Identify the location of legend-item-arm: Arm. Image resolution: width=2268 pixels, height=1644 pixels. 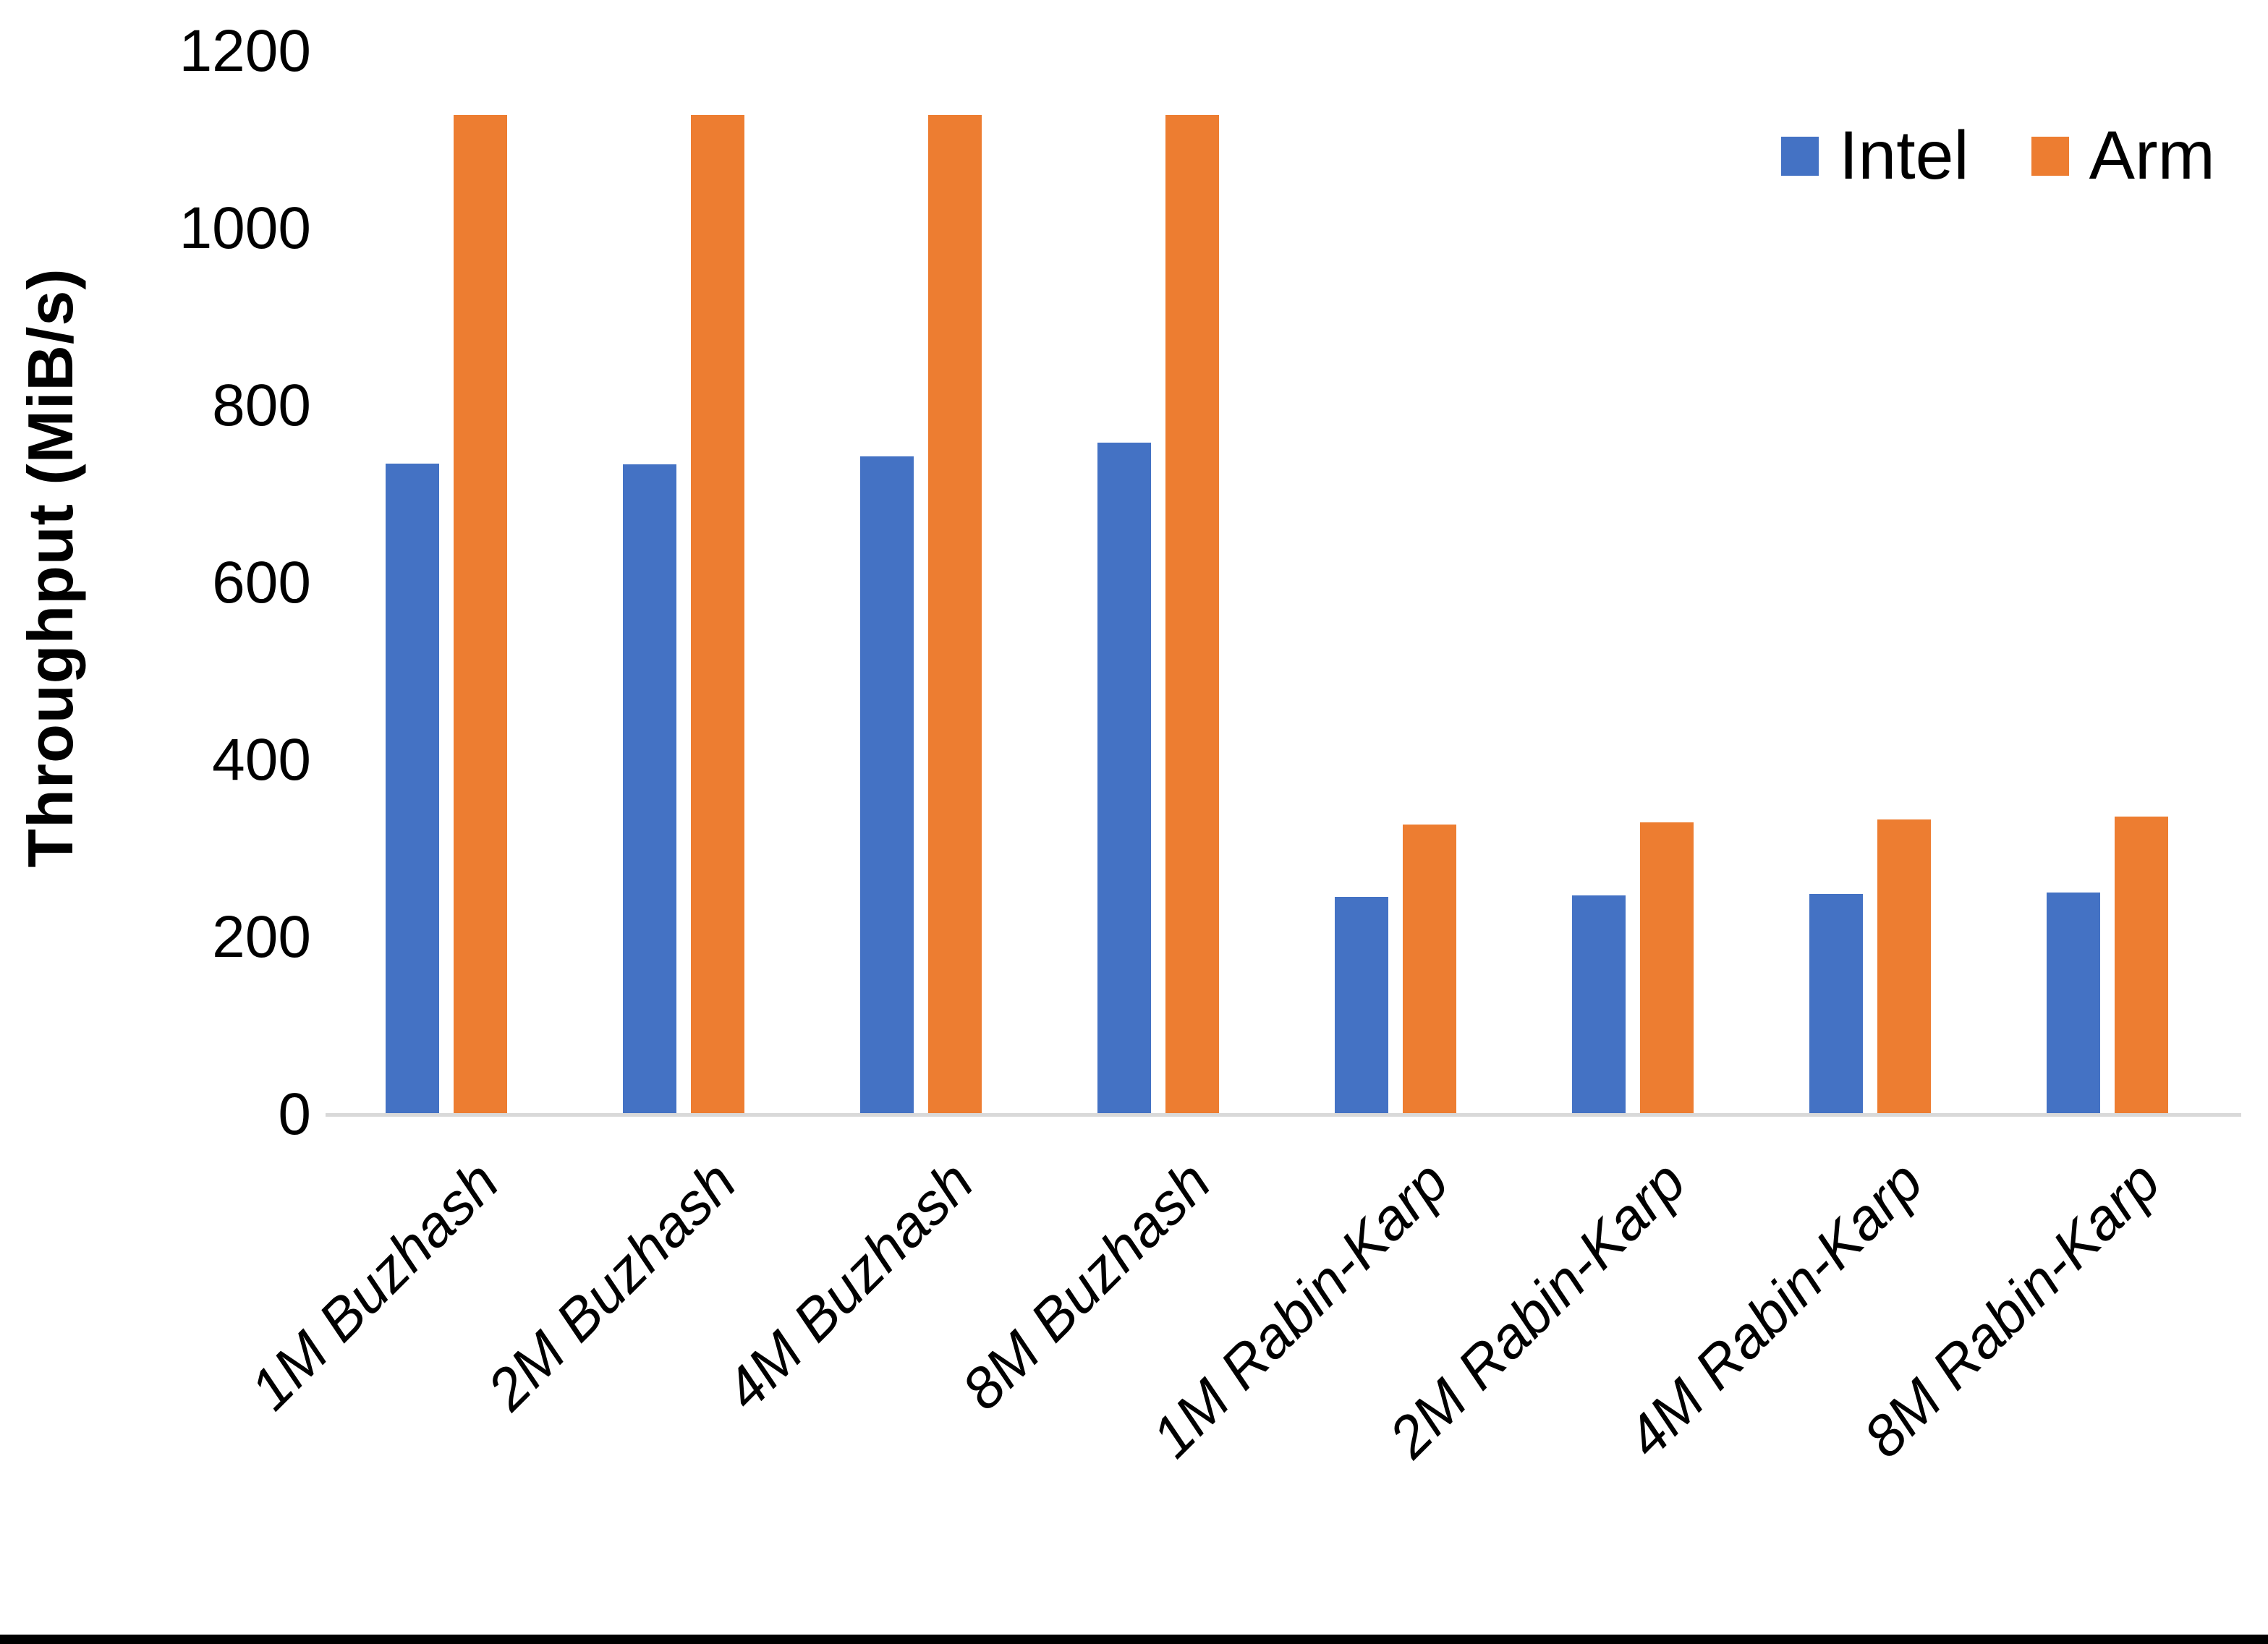
(2123, 156).